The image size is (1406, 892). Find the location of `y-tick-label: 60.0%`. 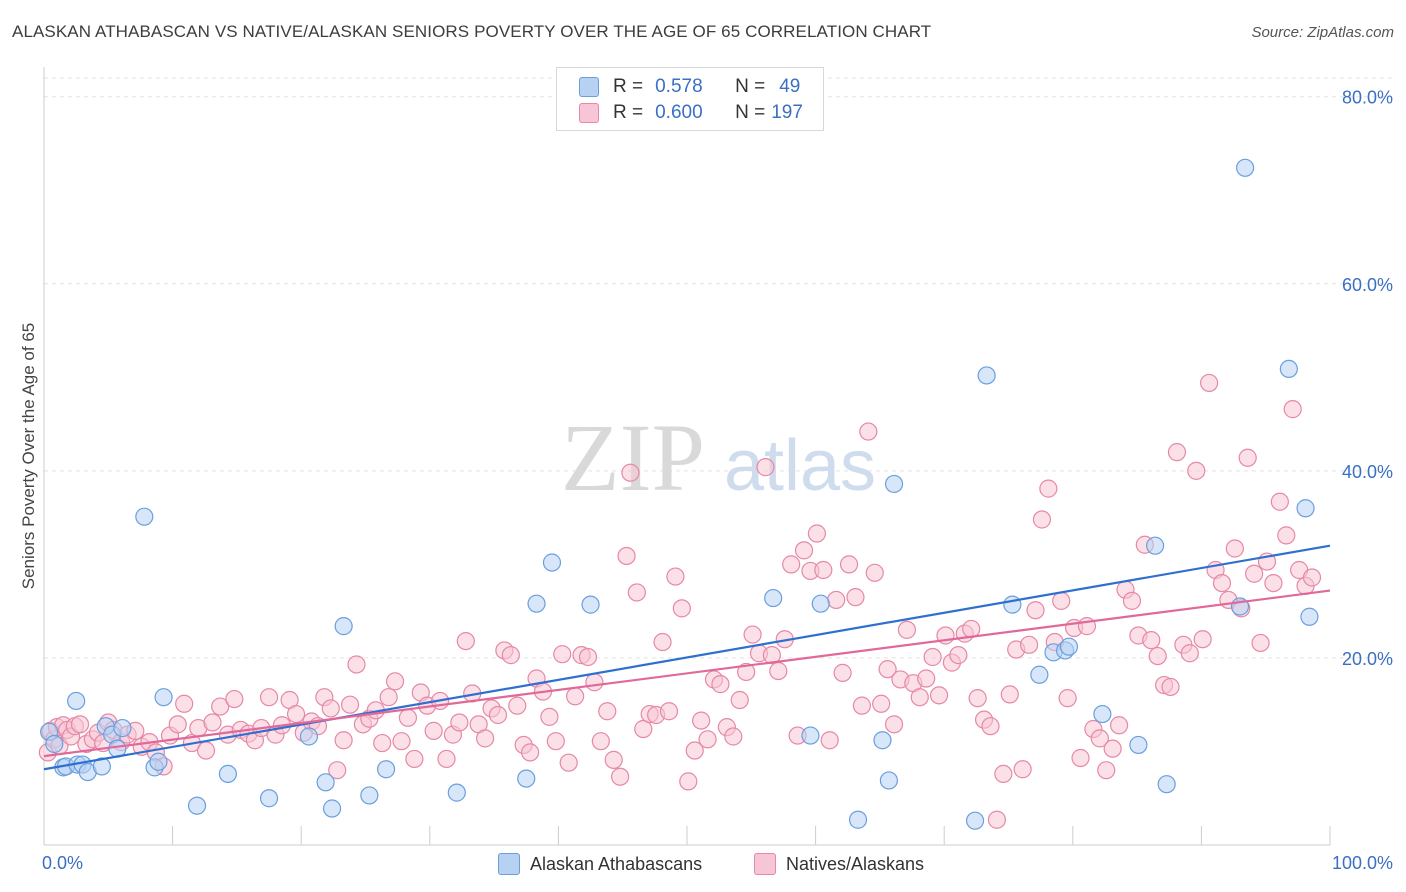

y-tick-label: 60.0% is located at coordinates (1367, 285).